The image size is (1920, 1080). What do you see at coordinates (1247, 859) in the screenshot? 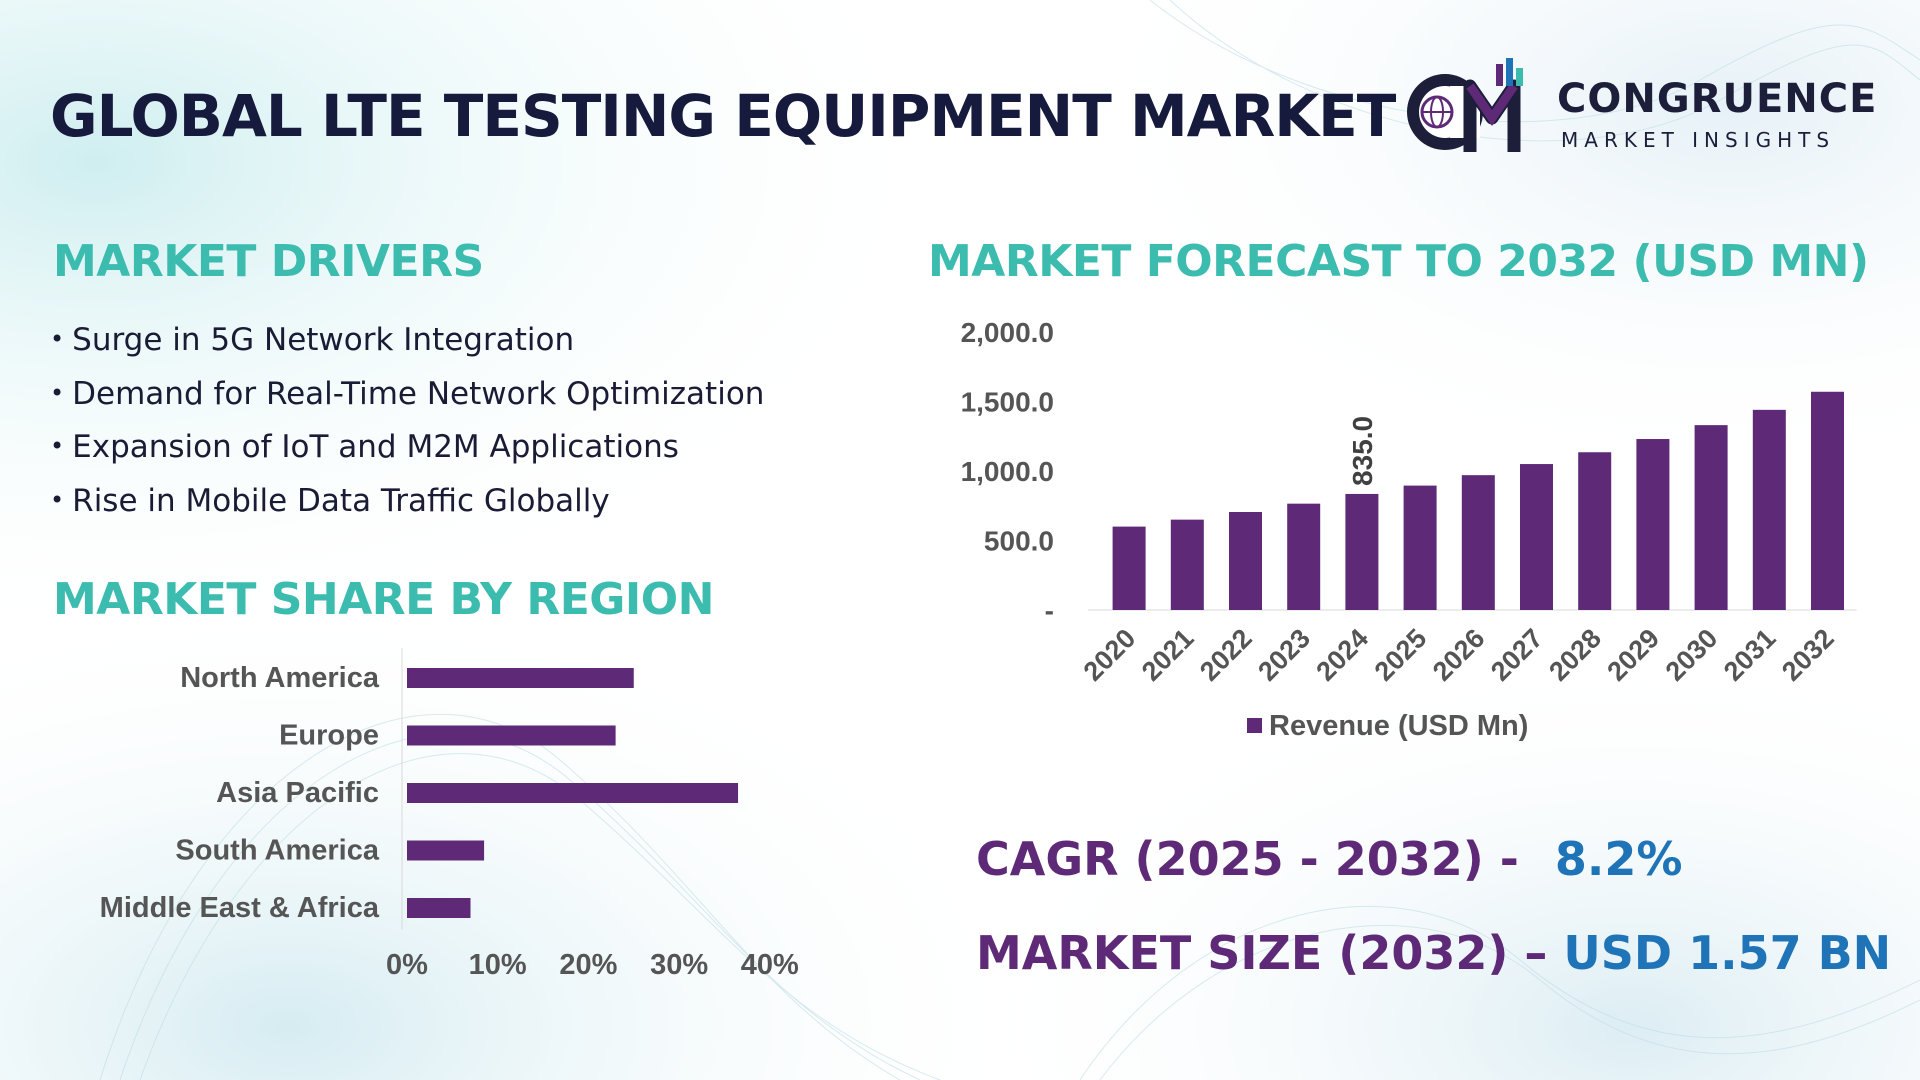
I see `cagr-label: CAGR (2025 - 2032) -` at bounding box center [1247, 859].